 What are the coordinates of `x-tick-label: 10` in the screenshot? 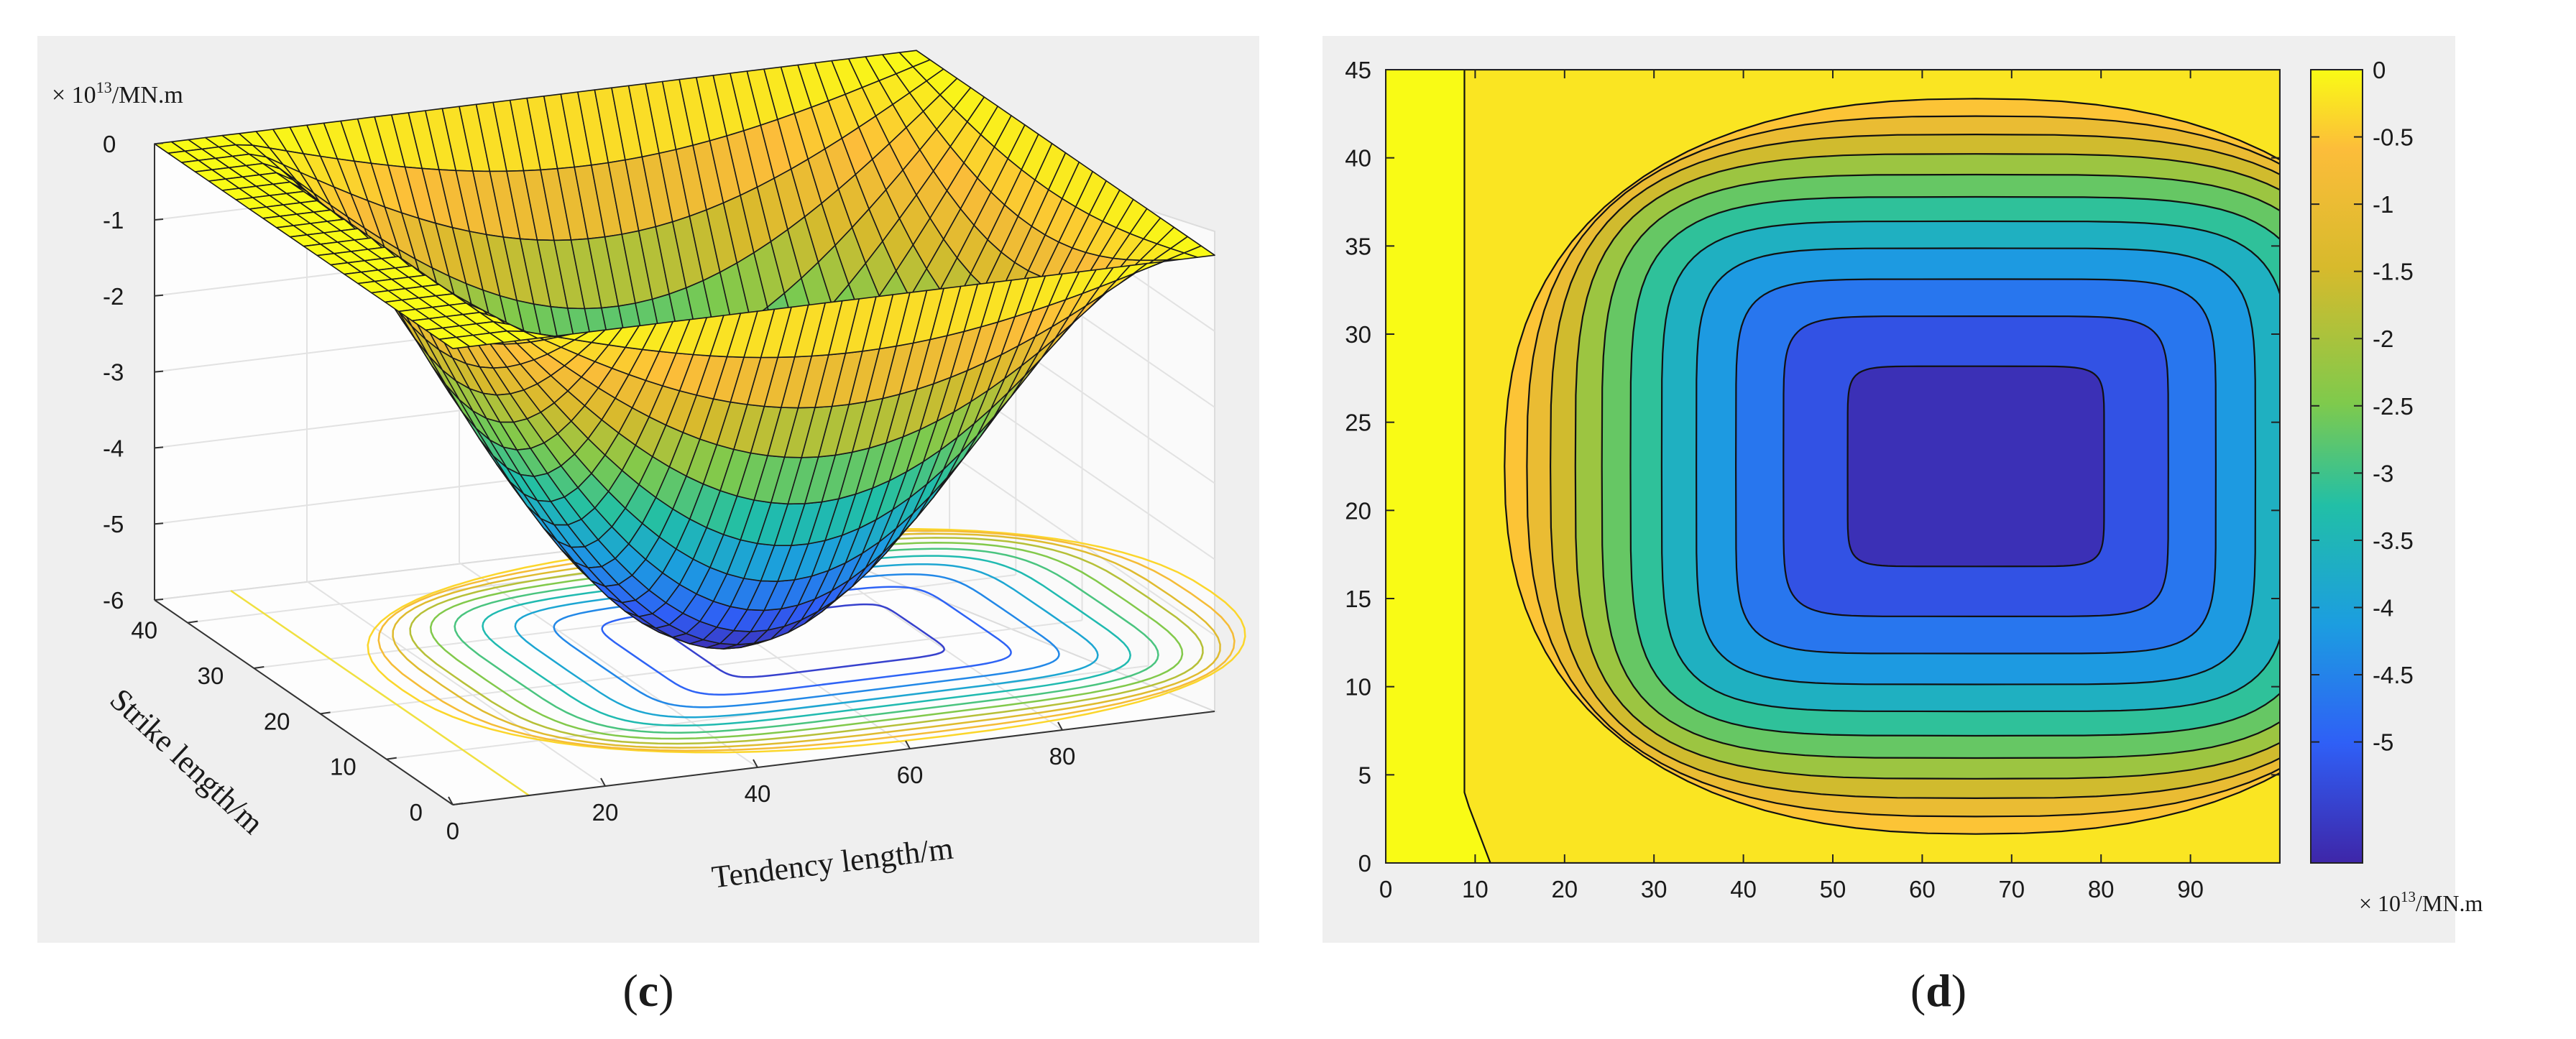 It's located at (1475, 889).